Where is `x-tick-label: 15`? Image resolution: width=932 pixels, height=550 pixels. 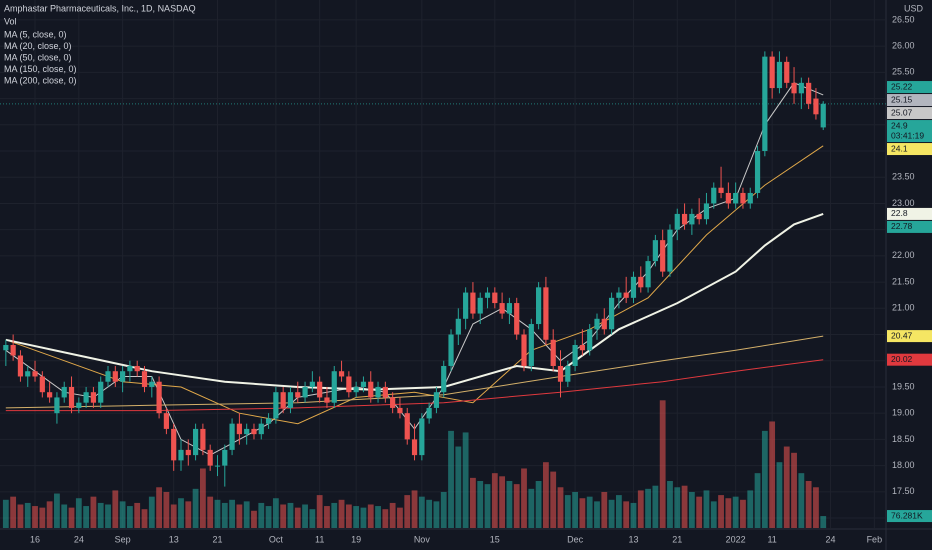 x-tick-label: 15 is located at coordinates (495, 539).